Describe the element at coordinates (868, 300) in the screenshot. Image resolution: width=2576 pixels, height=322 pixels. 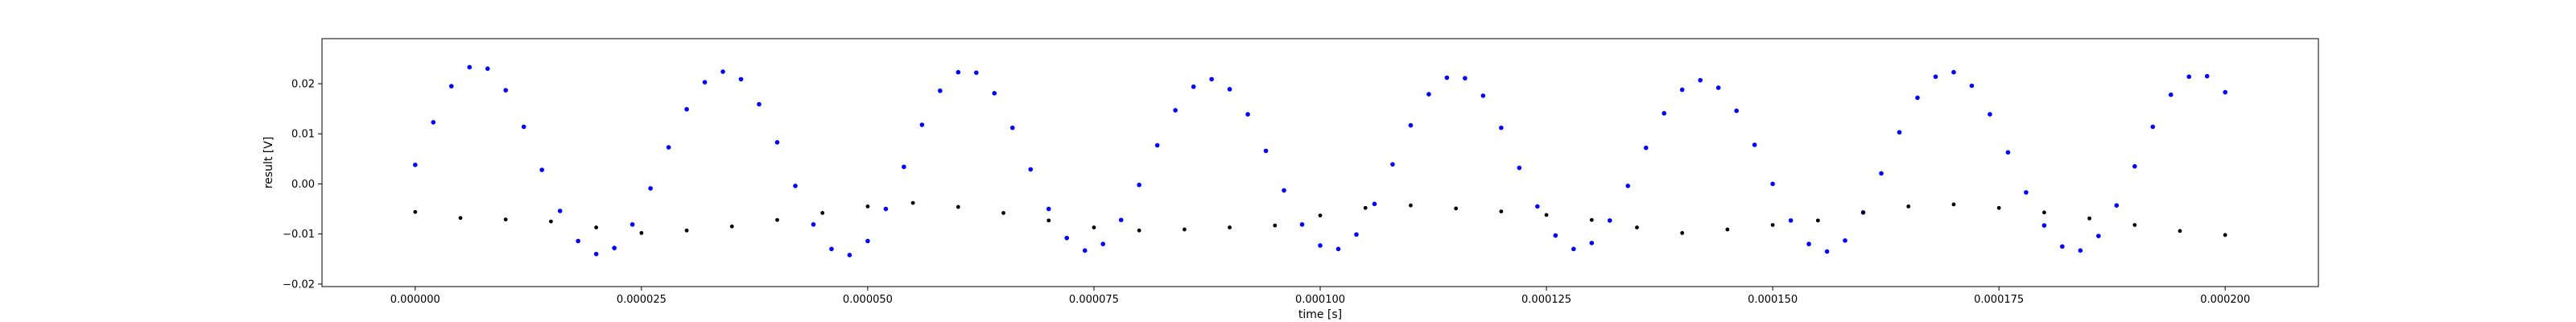
I see `x-tick-label: 0.000050` at that location.